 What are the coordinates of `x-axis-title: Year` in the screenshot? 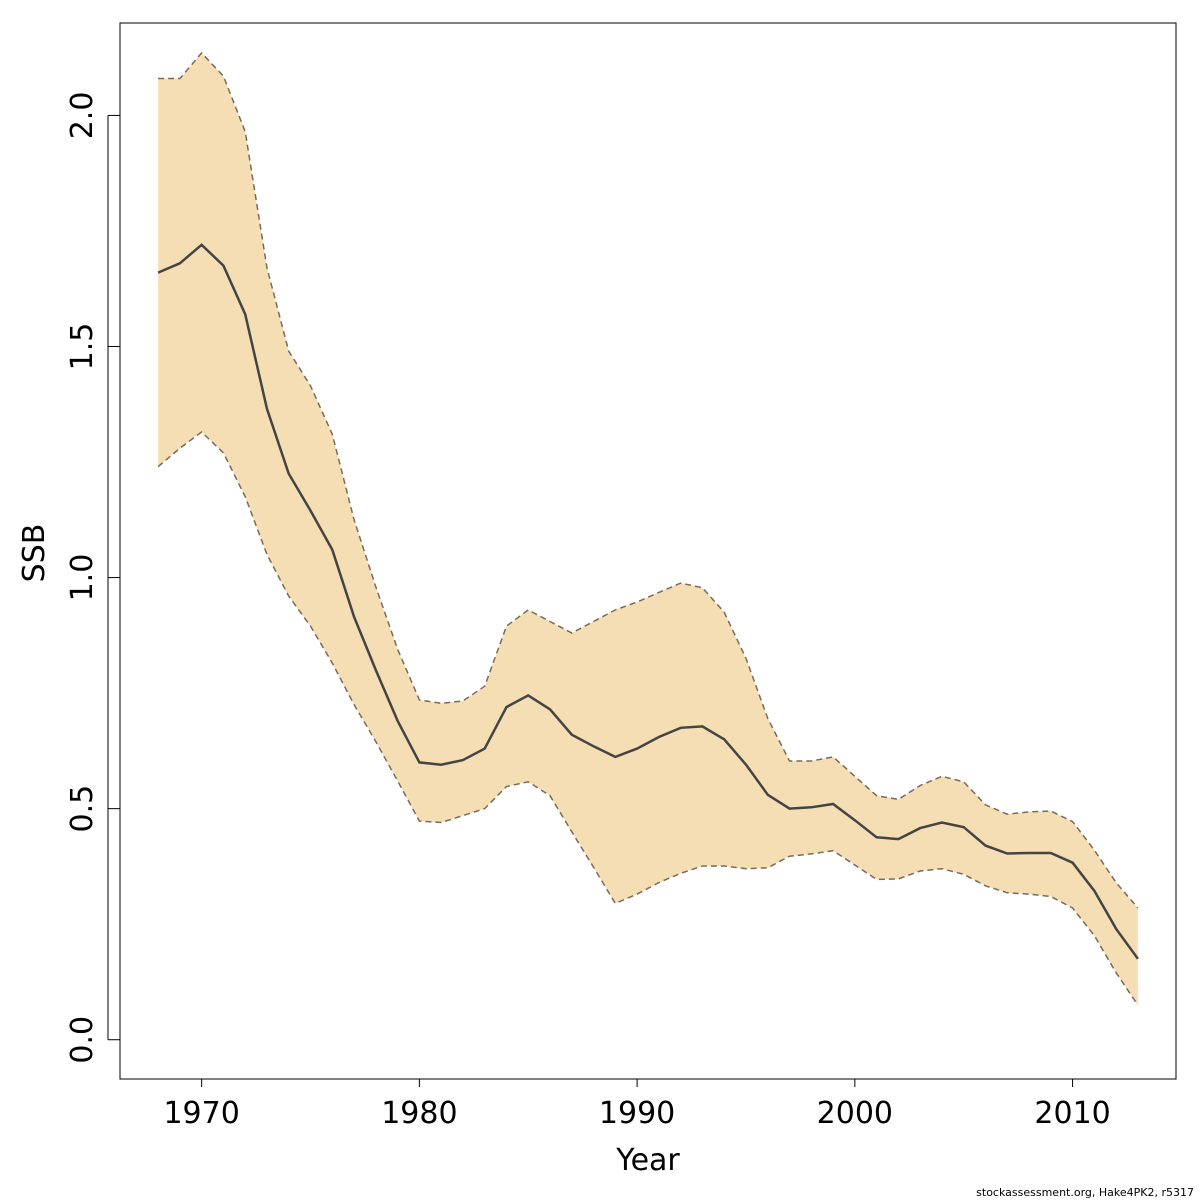 It's located at (647, 1160).